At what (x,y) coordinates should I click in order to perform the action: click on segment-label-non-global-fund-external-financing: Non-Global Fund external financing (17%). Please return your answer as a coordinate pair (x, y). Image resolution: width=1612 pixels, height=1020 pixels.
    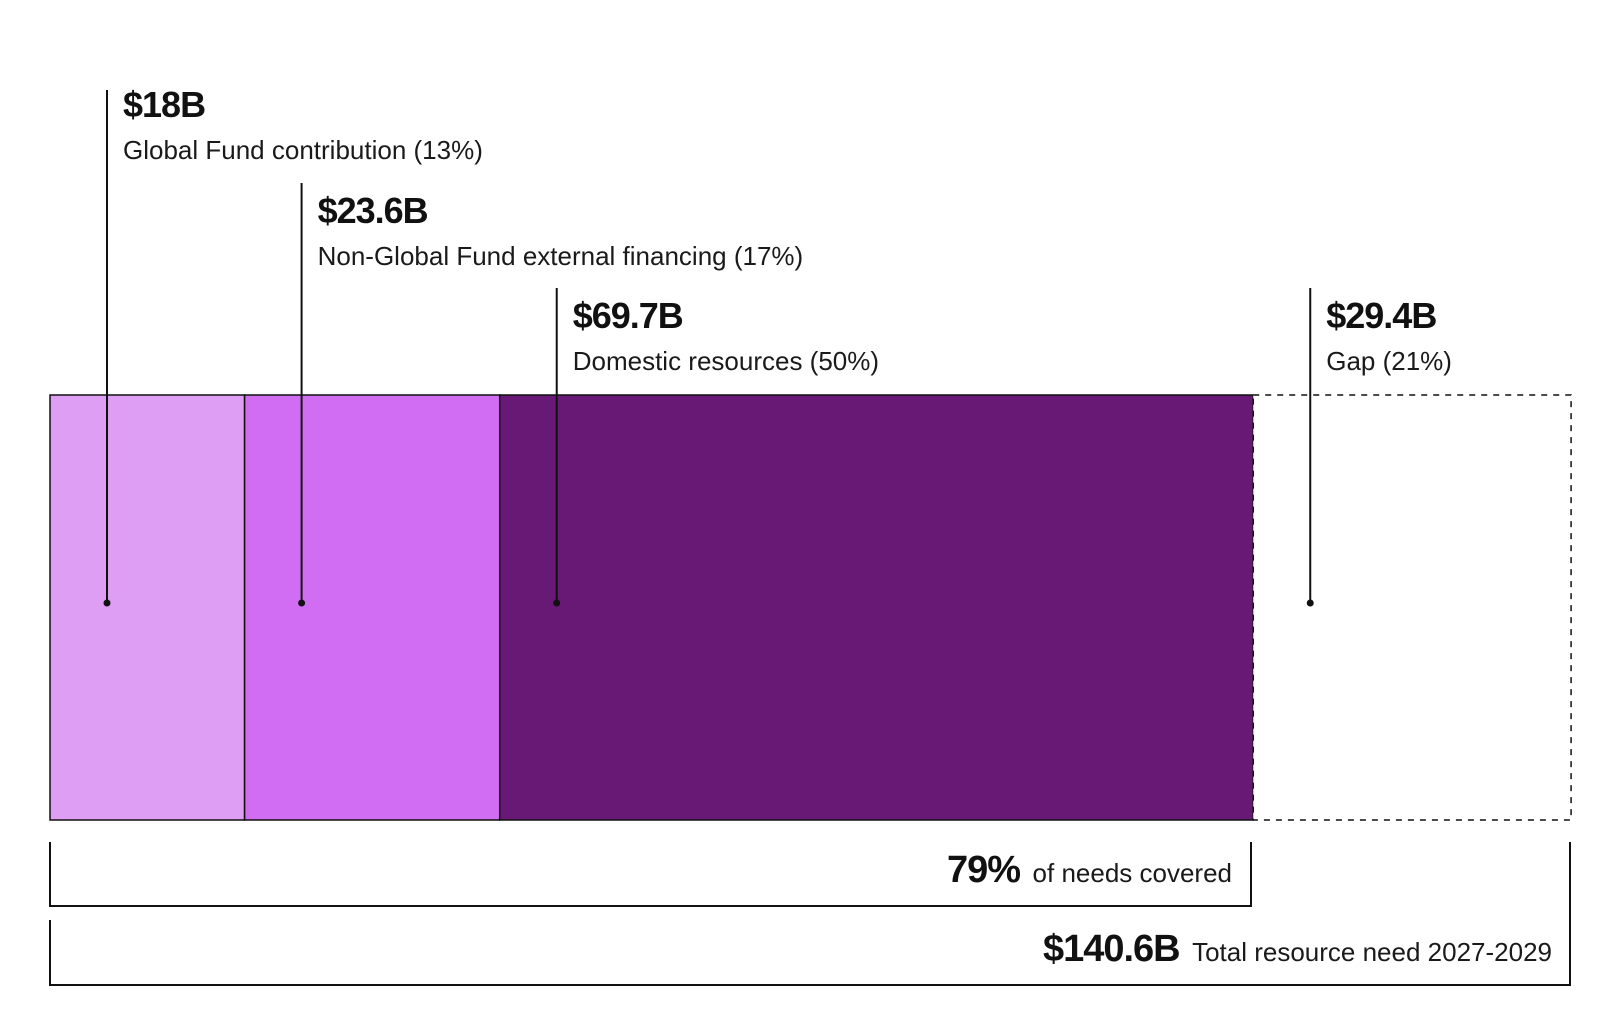
    Looking at the image, I should click on (561, 256).